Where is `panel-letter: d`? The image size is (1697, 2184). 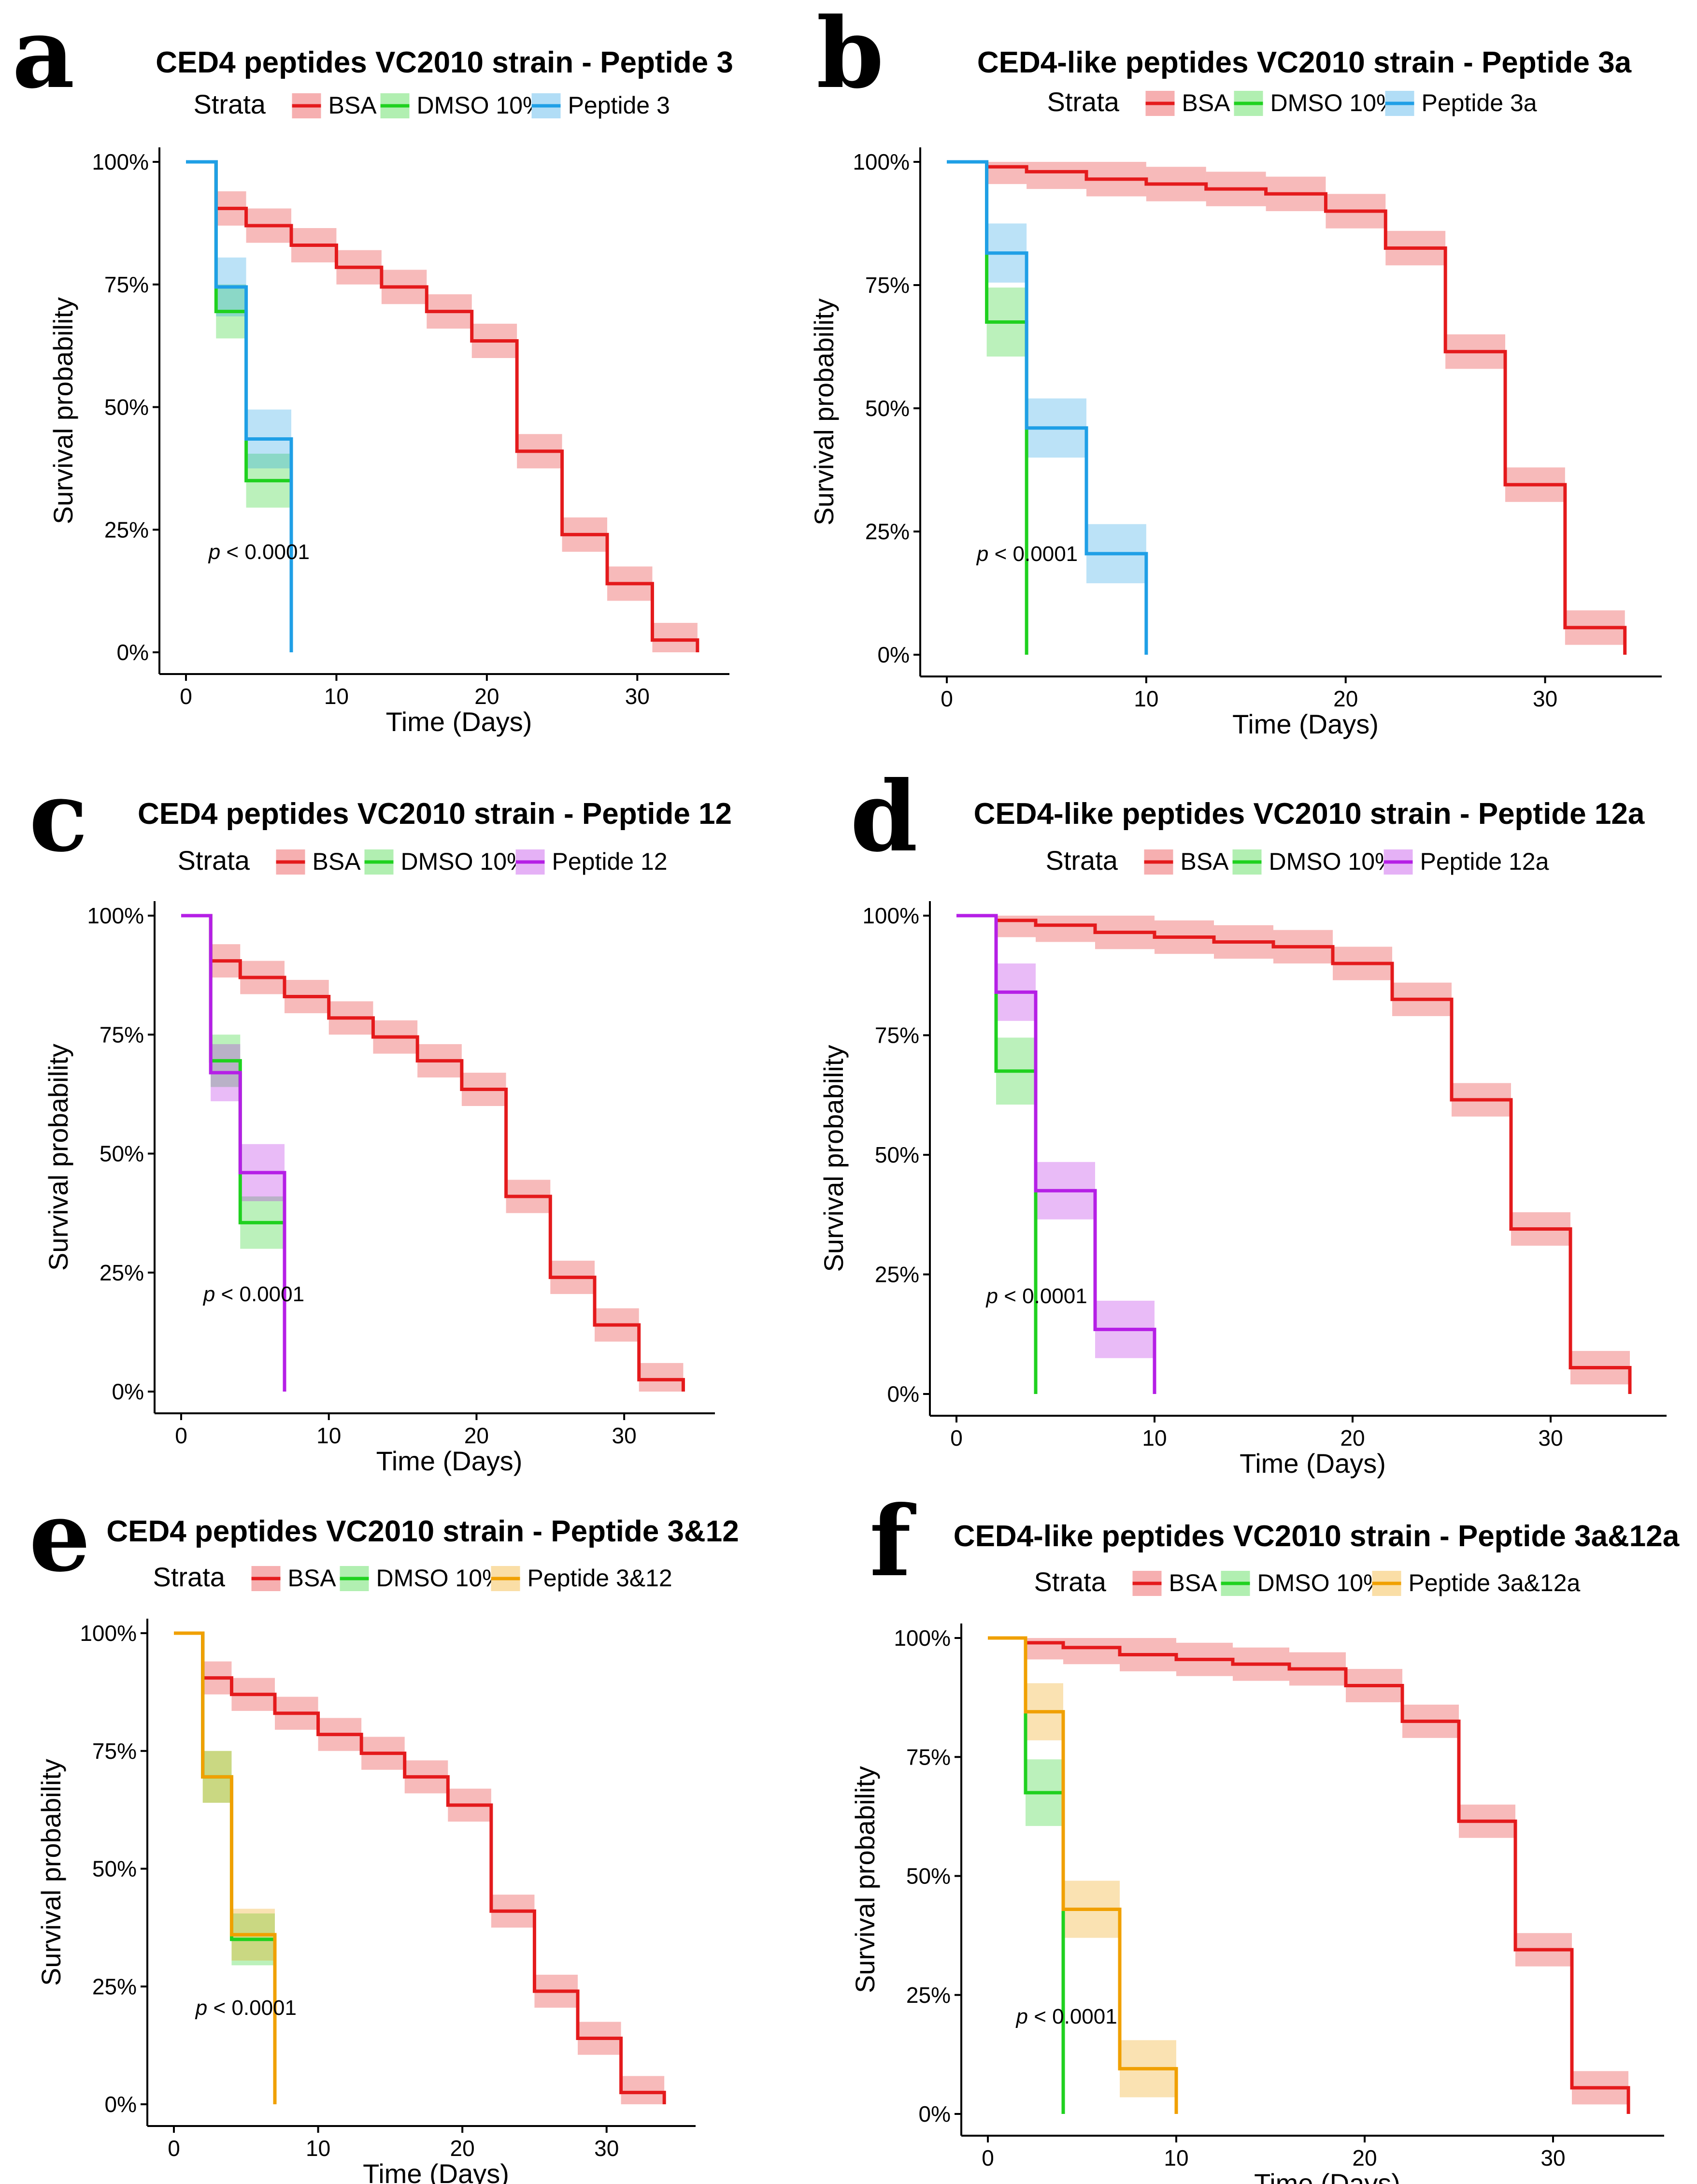
panel-letter: d is located at coordinates (884, 817).